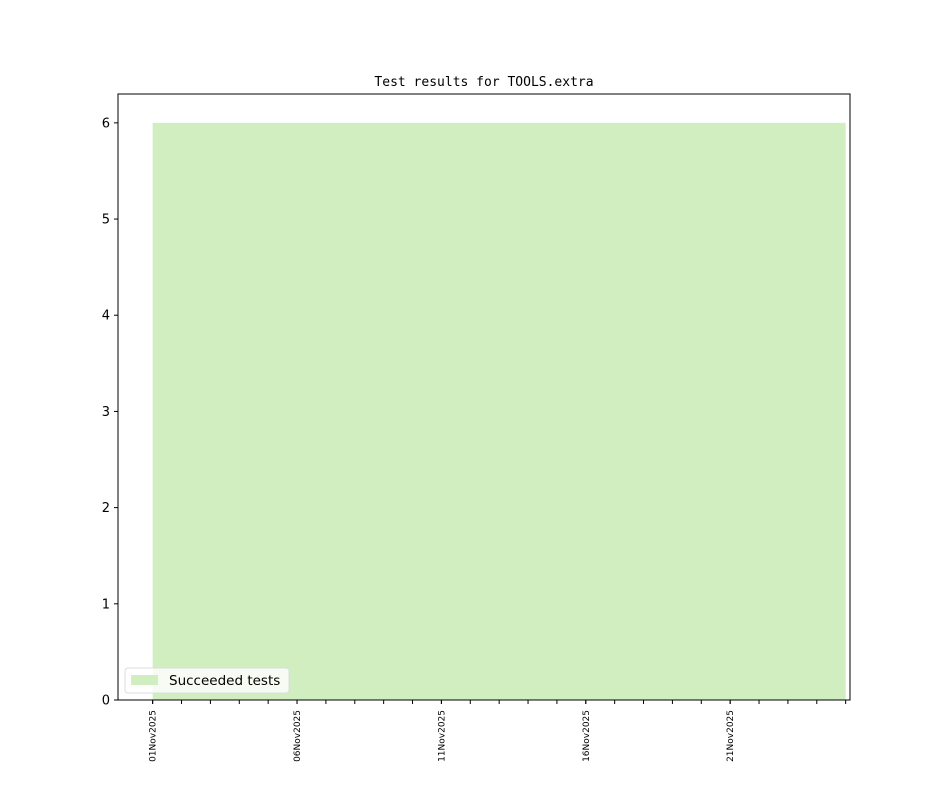  Describe the element at coordinates (106, 123) in the screenshot. I see `y-tick-label: 6` at that location.